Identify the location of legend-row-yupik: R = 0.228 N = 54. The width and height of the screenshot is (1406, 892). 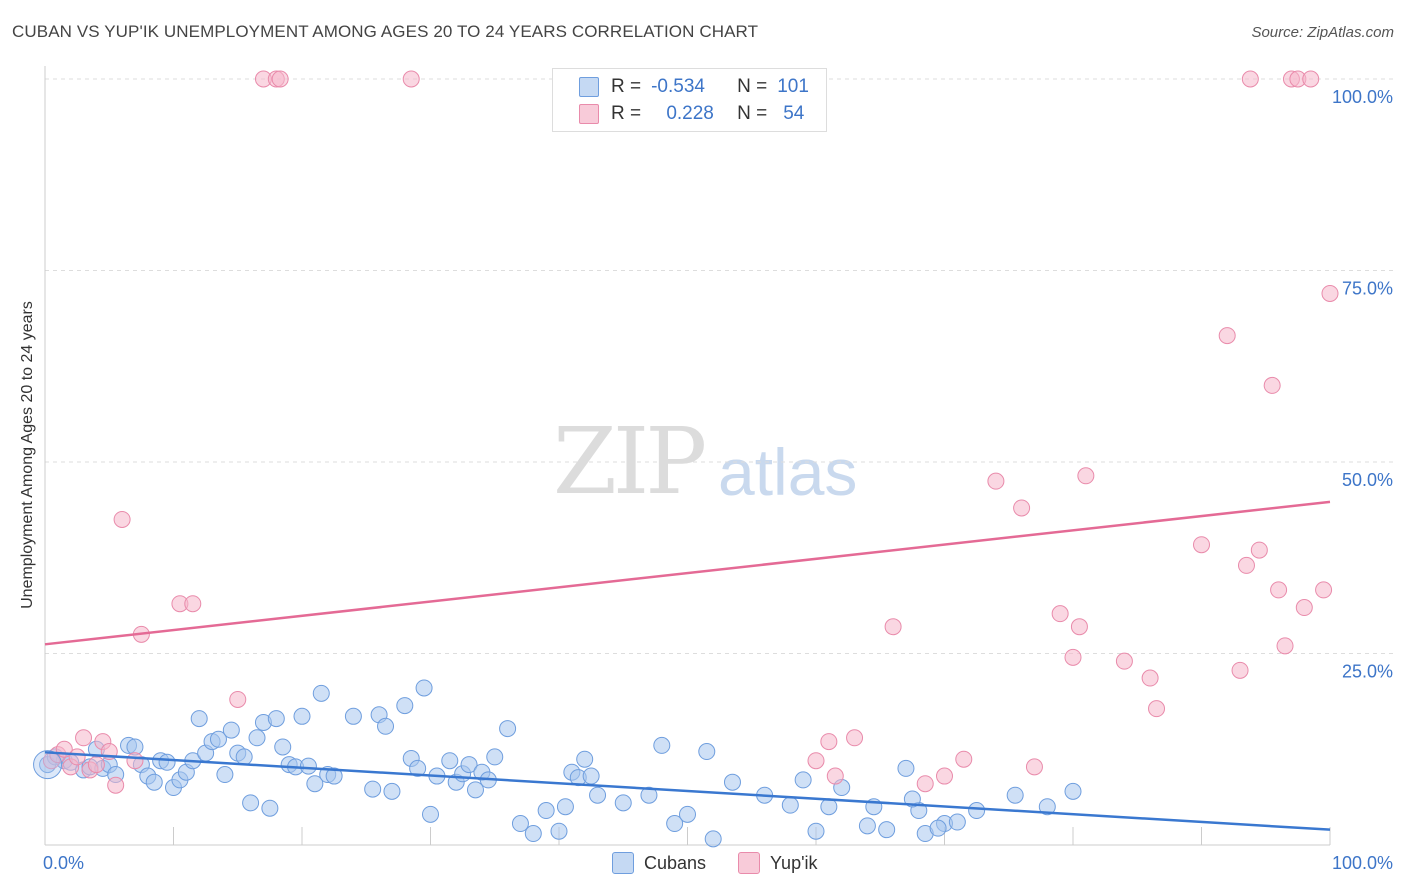
(691, 114).